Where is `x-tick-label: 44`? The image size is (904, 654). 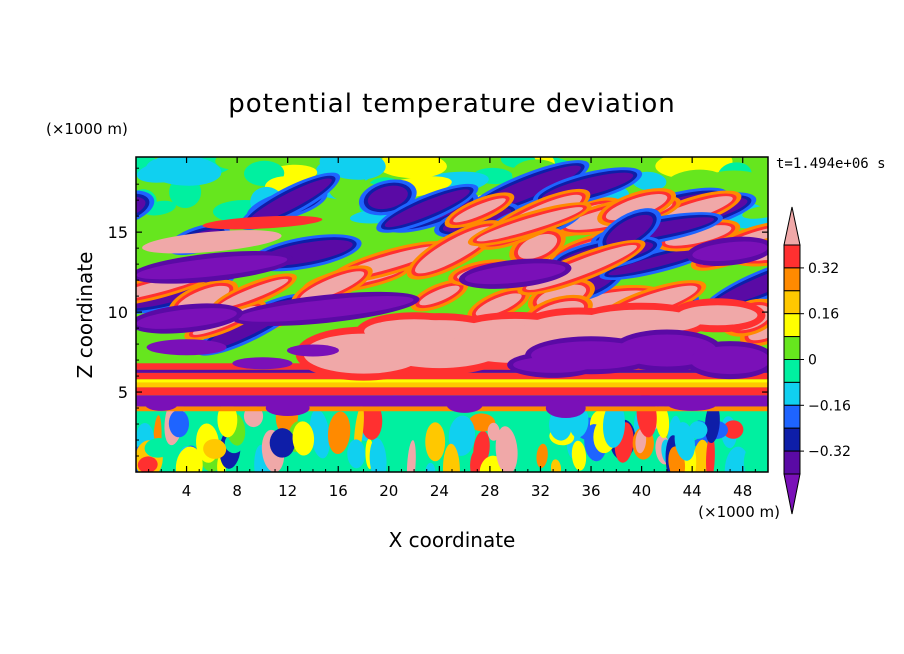 x-tick-label: 44 is located at coordinates (692, 491).